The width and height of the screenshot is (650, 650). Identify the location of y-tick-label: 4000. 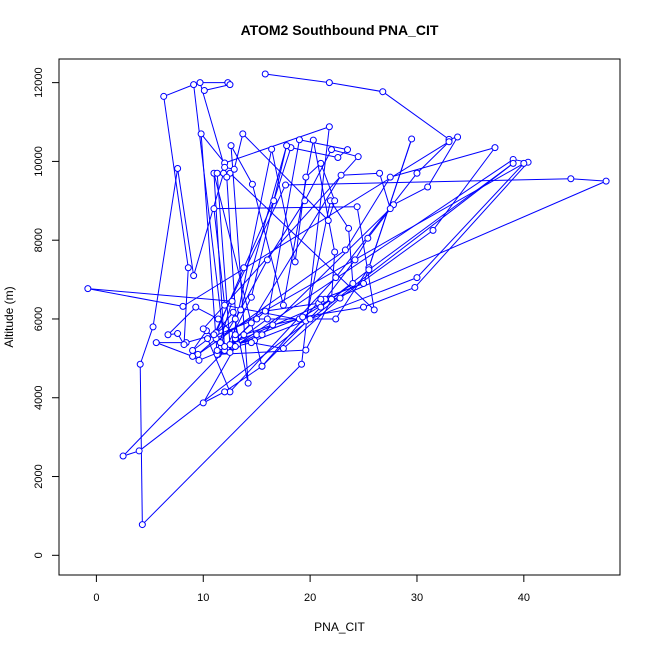
(39, 398).